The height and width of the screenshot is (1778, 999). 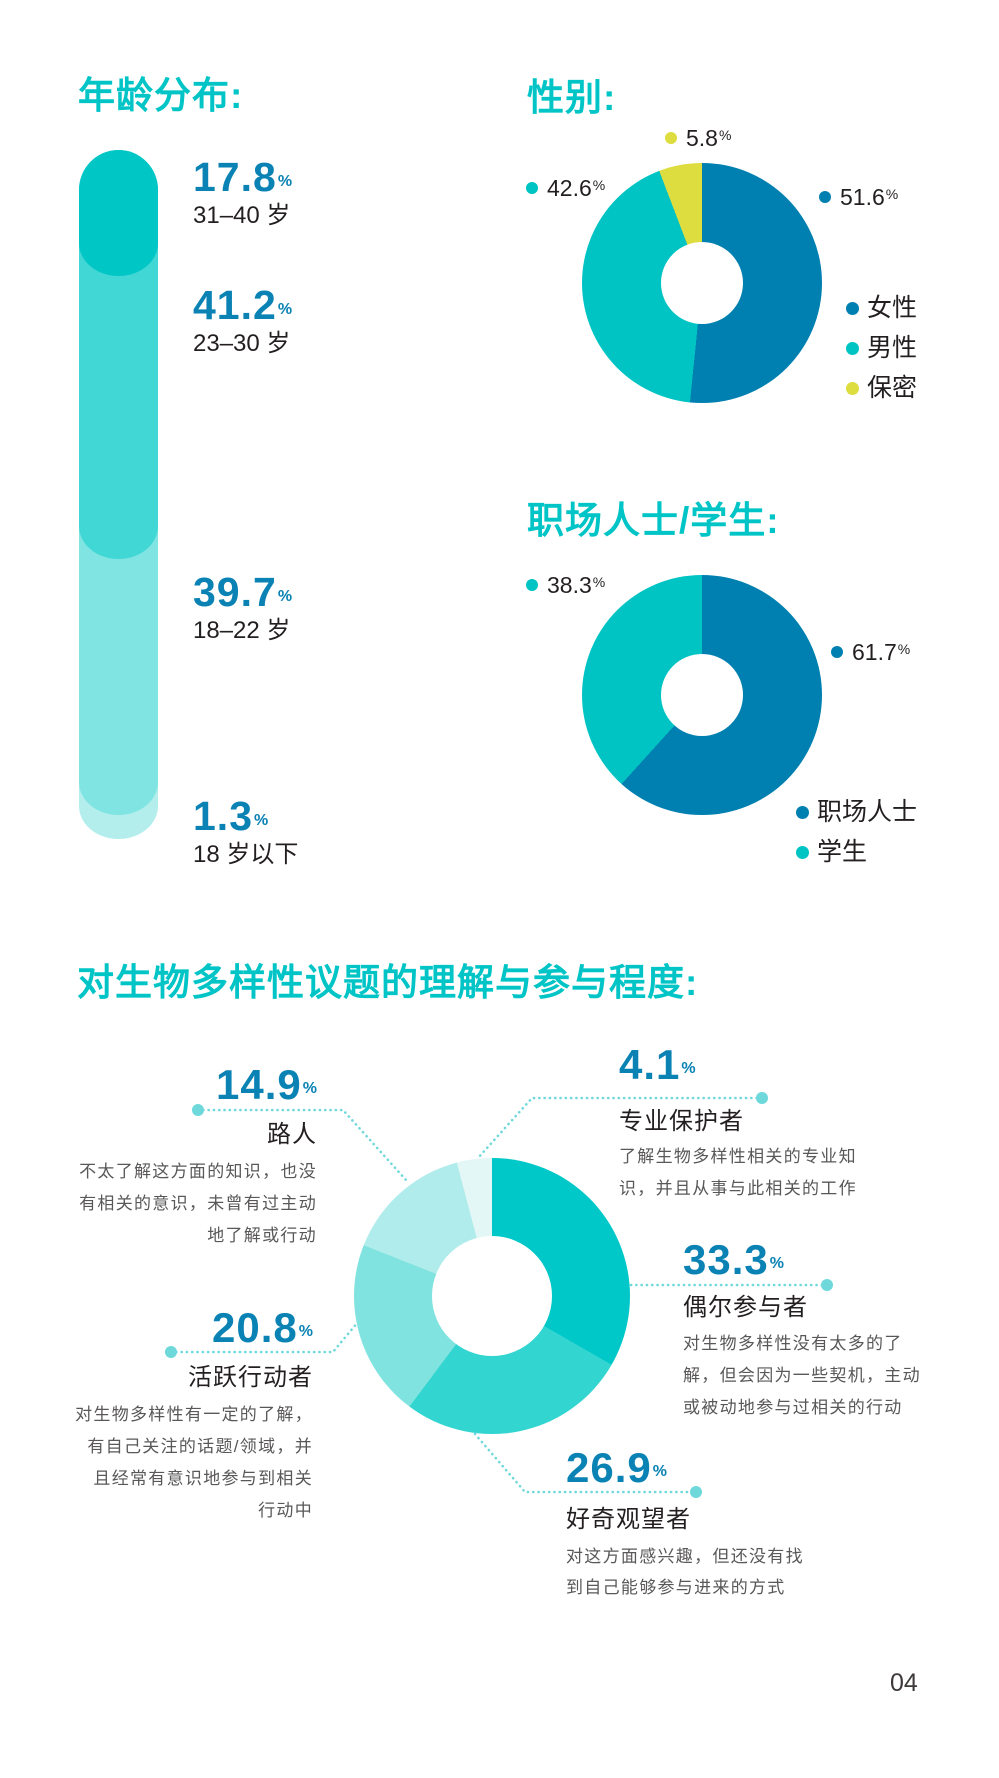 I want to click on description-line: 有自己关注的话题/领域，并, so click(x=200, y=1446).